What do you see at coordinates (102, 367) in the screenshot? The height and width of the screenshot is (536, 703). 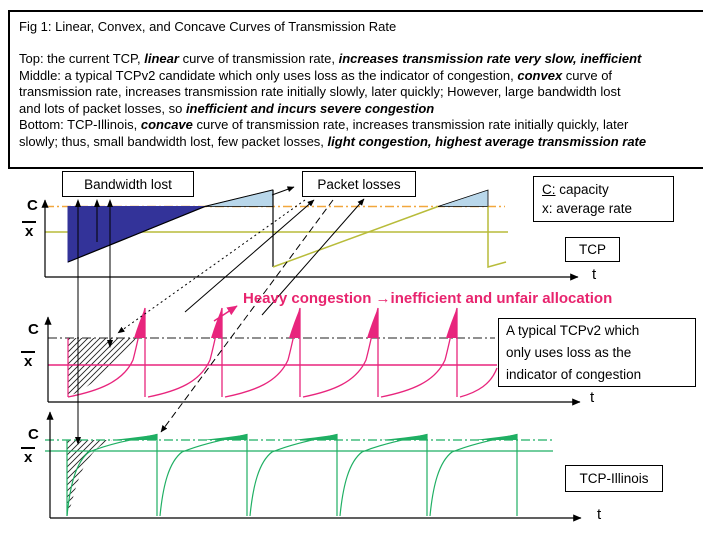 I see `bandwidth-lost-hatch-middle` at bounding box center [102, 367].